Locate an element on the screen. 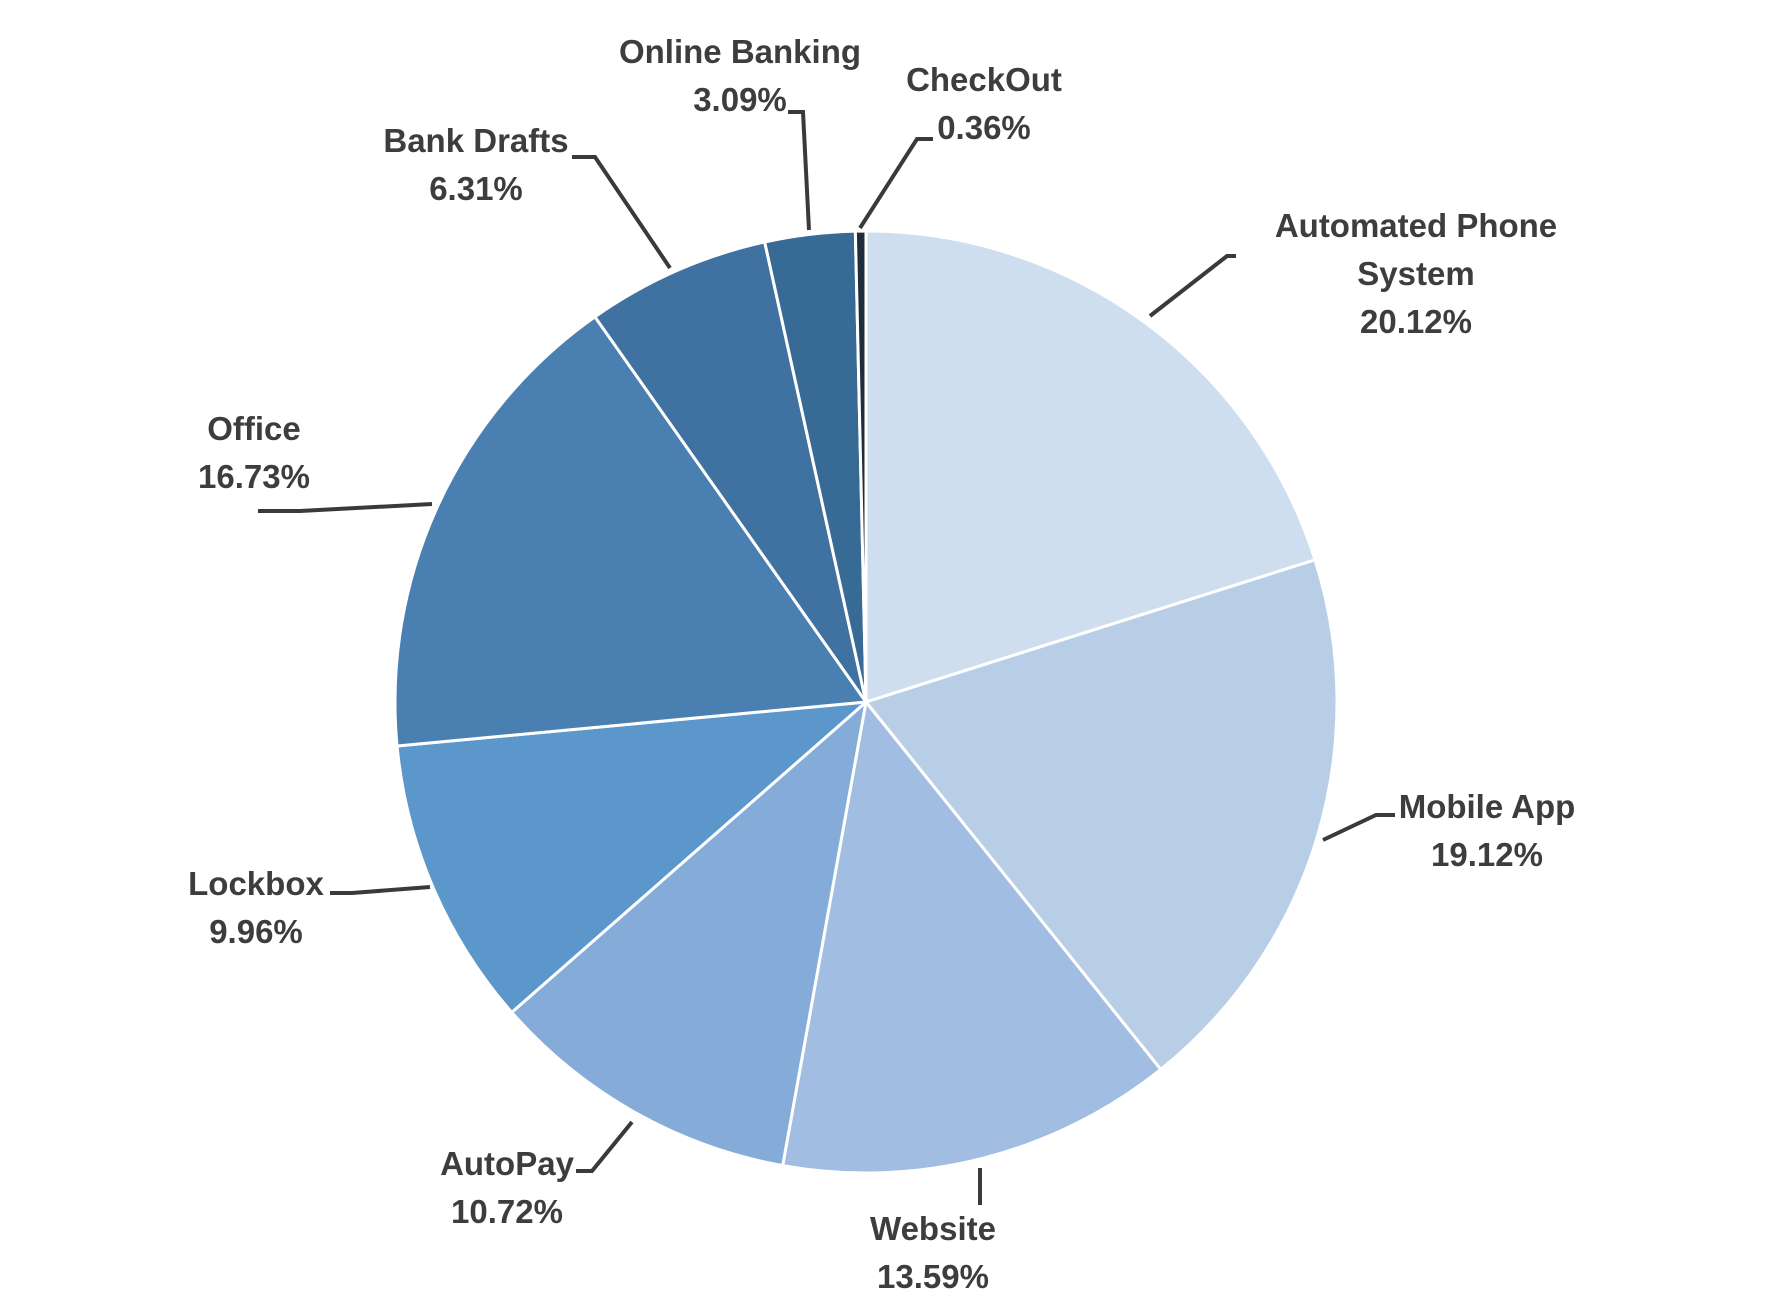 The width and height of the screenshot is (1785, 1294). data-label-value: 20.12% is located at coordinates (1416, 321).